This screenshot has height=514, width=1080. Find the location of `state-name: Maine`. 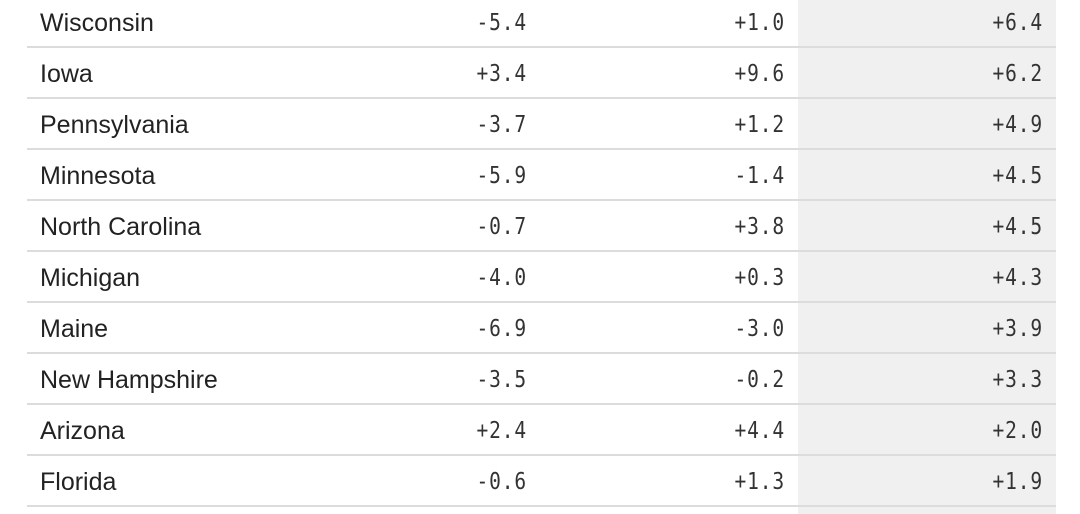

state-name: Maine is located at coordinates (74, 329).